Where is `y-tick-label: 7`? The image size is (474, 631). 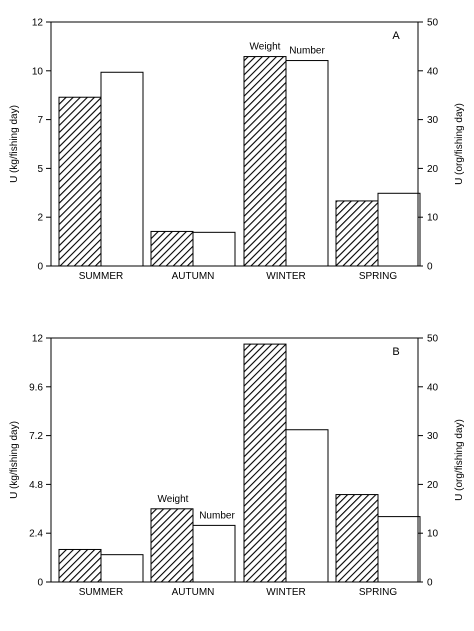 y-tick-label: 7 is located at coordinates (40, 120).